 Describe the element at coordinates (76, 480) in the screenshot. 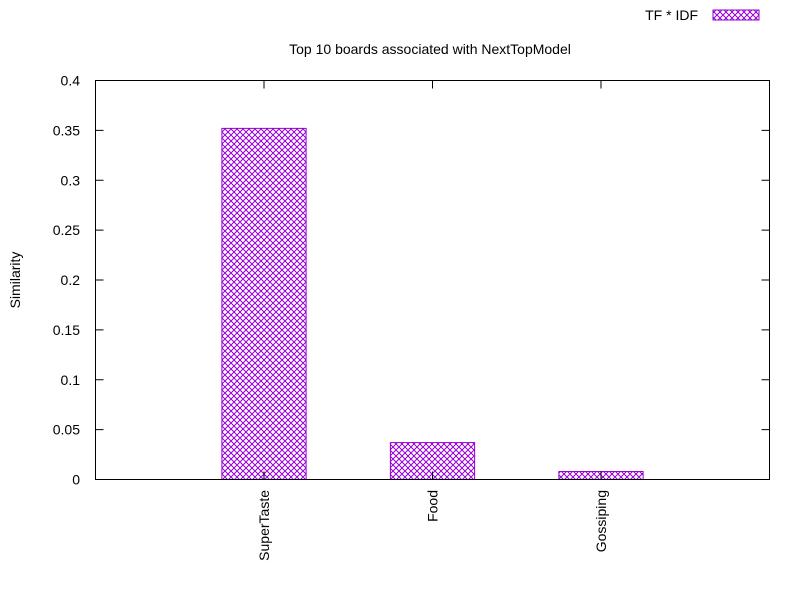

I see `y-tick-label: 0` at that location.